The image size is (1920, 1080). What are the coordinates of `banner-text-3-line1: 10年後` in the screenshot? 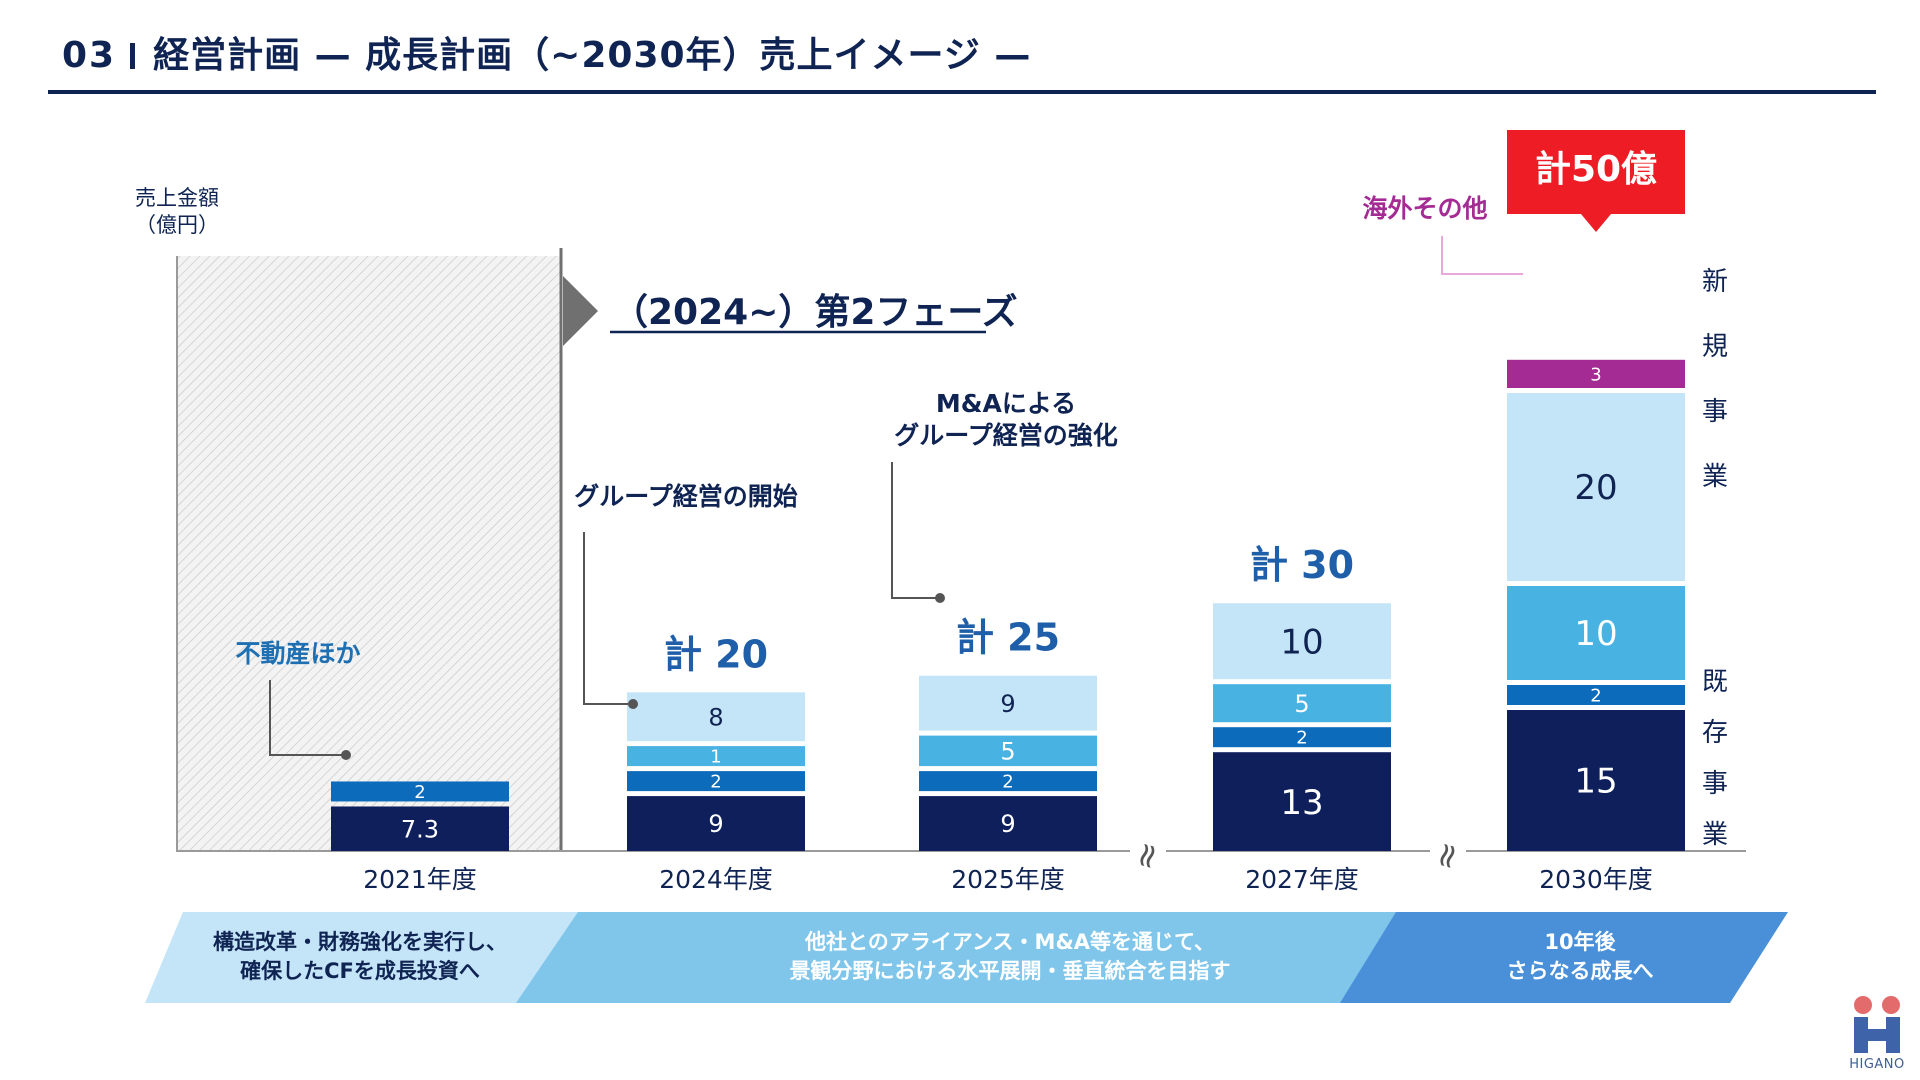 It's located at (1580, 942).